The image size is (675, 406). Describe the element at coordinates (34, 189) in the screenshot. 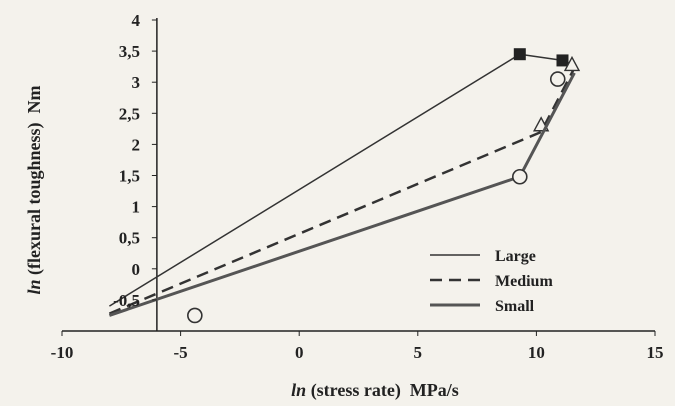

I see `y-axis-title: ln (flexural toughness) Nm` at that location.